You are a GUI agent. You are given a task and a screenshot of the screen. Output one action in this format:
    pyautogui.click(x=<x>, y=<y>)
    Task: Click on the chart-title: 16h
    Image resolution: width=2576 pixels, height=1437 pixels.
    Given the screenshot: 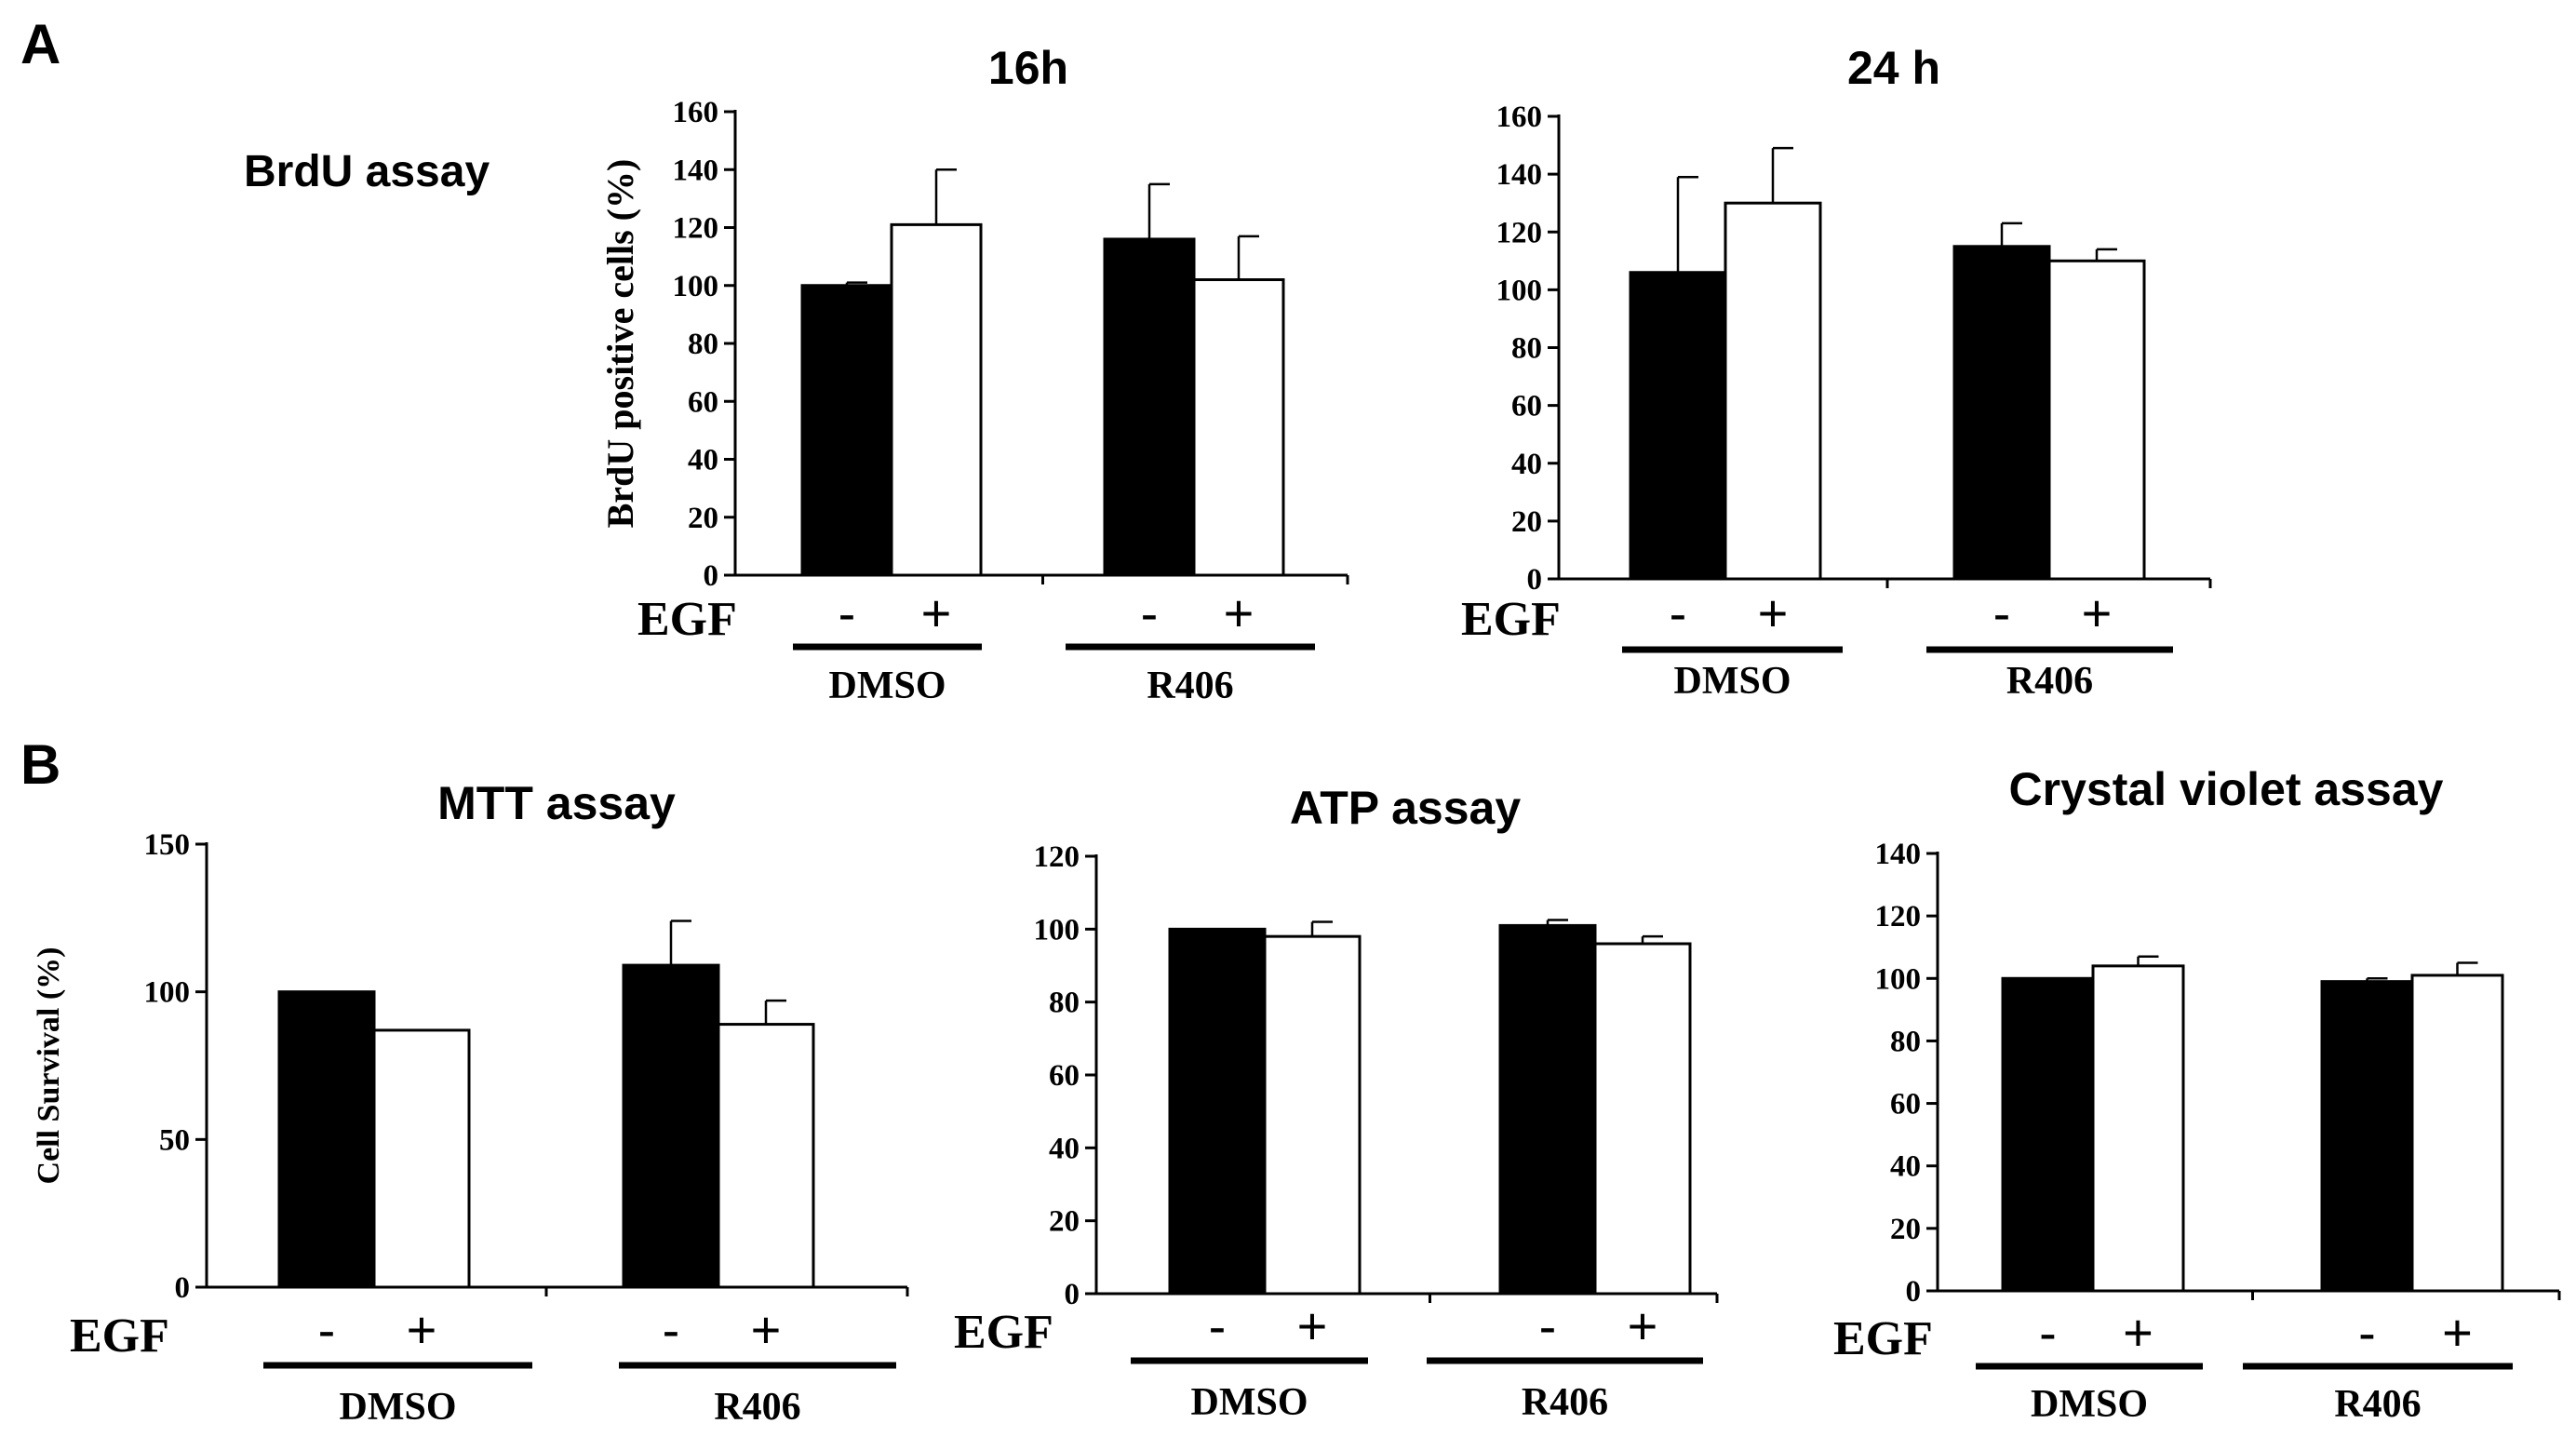 What is the action you would take?
    pyautogui.click(x=1028, y=68)
    